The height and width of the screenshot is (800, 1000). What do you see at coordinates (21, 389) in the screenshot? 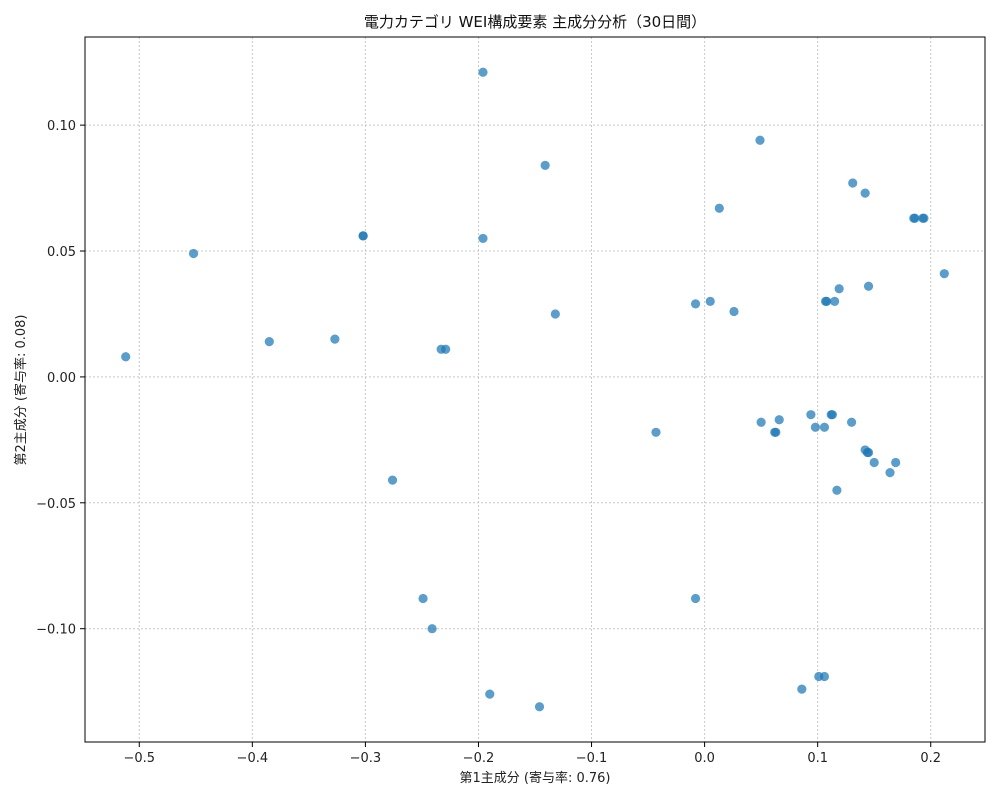
I see `y-axis-label: 第2主成分 (寄与率: 0.08)` at bounding box center [21, 389].